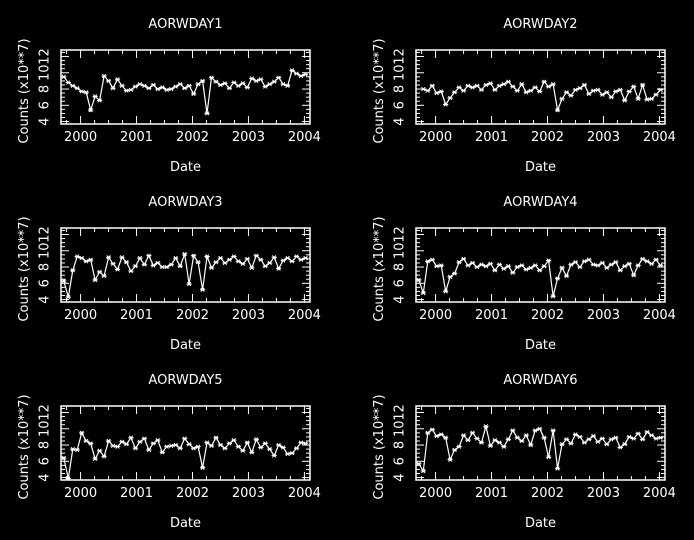 The width and height of the screenshot is (694, 540). Describe the element at coordinates (400, 234) in the screenshot. I see `y-tick-label: 12` at that location.